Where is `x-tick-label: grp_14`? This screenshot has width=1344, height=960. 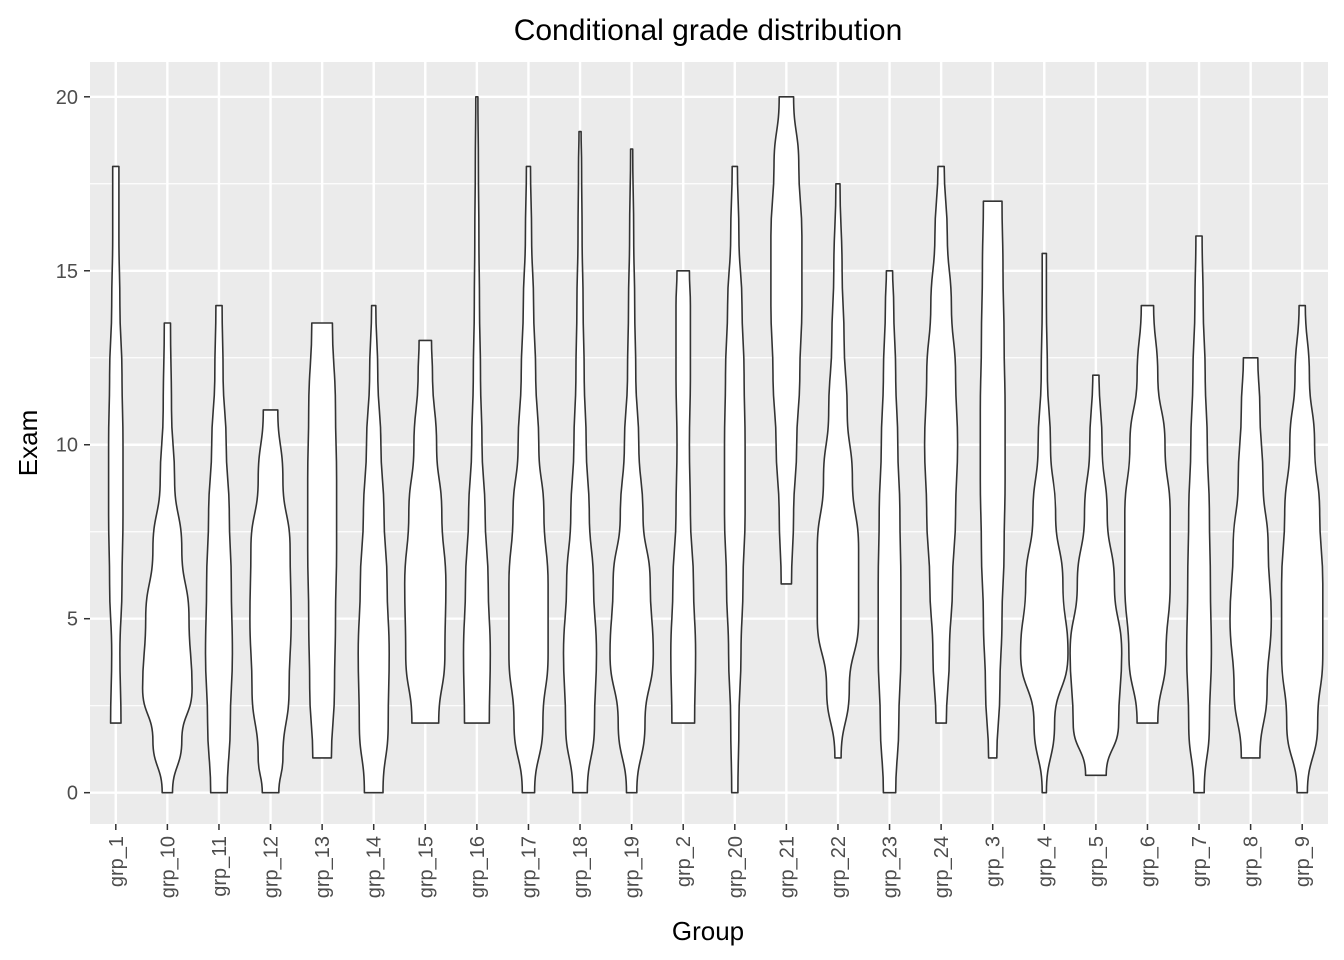 x-tick-label: grp_14 is located at coordinates (375, 867).